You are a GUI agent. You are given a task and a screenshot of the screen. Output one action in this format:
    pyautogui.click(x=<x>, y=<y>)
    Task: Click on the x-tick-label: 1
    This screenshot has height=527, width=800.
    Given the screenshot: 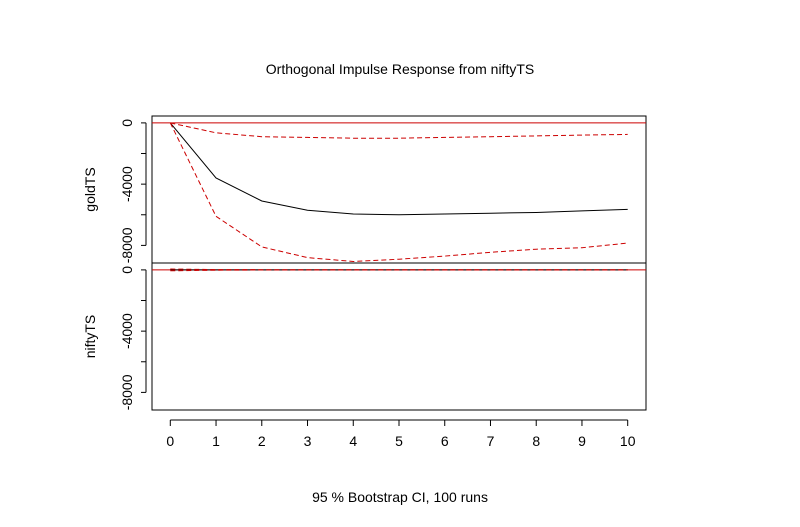 What is the action you would take?
    pyautogui.click(x=216, y=441)
    